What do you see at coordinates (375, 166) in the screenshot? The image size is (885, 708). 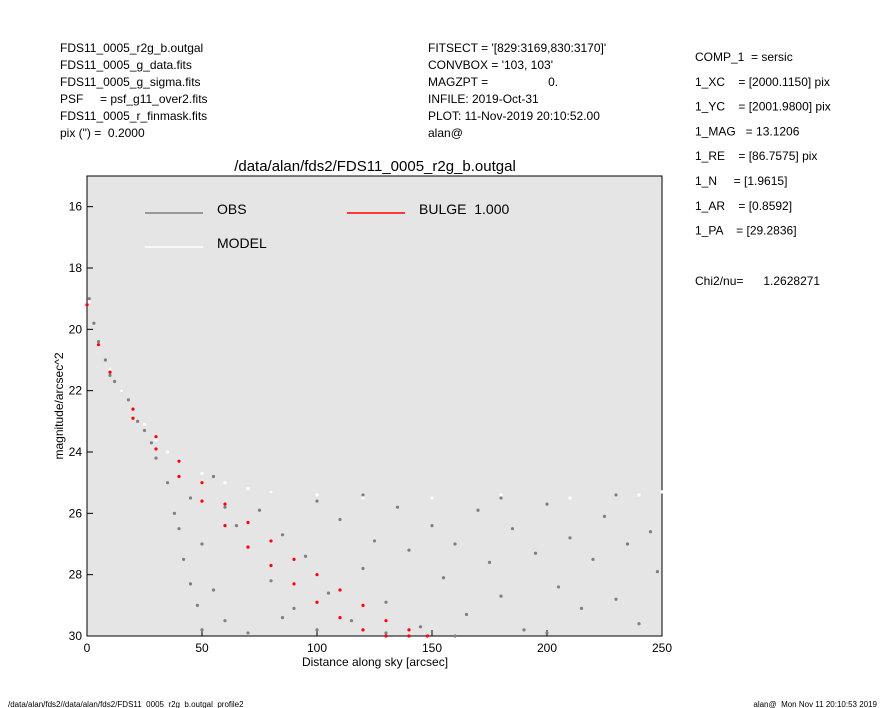 I see `chart-title: /data/alan/fds2/FDS11_0005_r2g_b.outgal` at bounding box center [375, 166].